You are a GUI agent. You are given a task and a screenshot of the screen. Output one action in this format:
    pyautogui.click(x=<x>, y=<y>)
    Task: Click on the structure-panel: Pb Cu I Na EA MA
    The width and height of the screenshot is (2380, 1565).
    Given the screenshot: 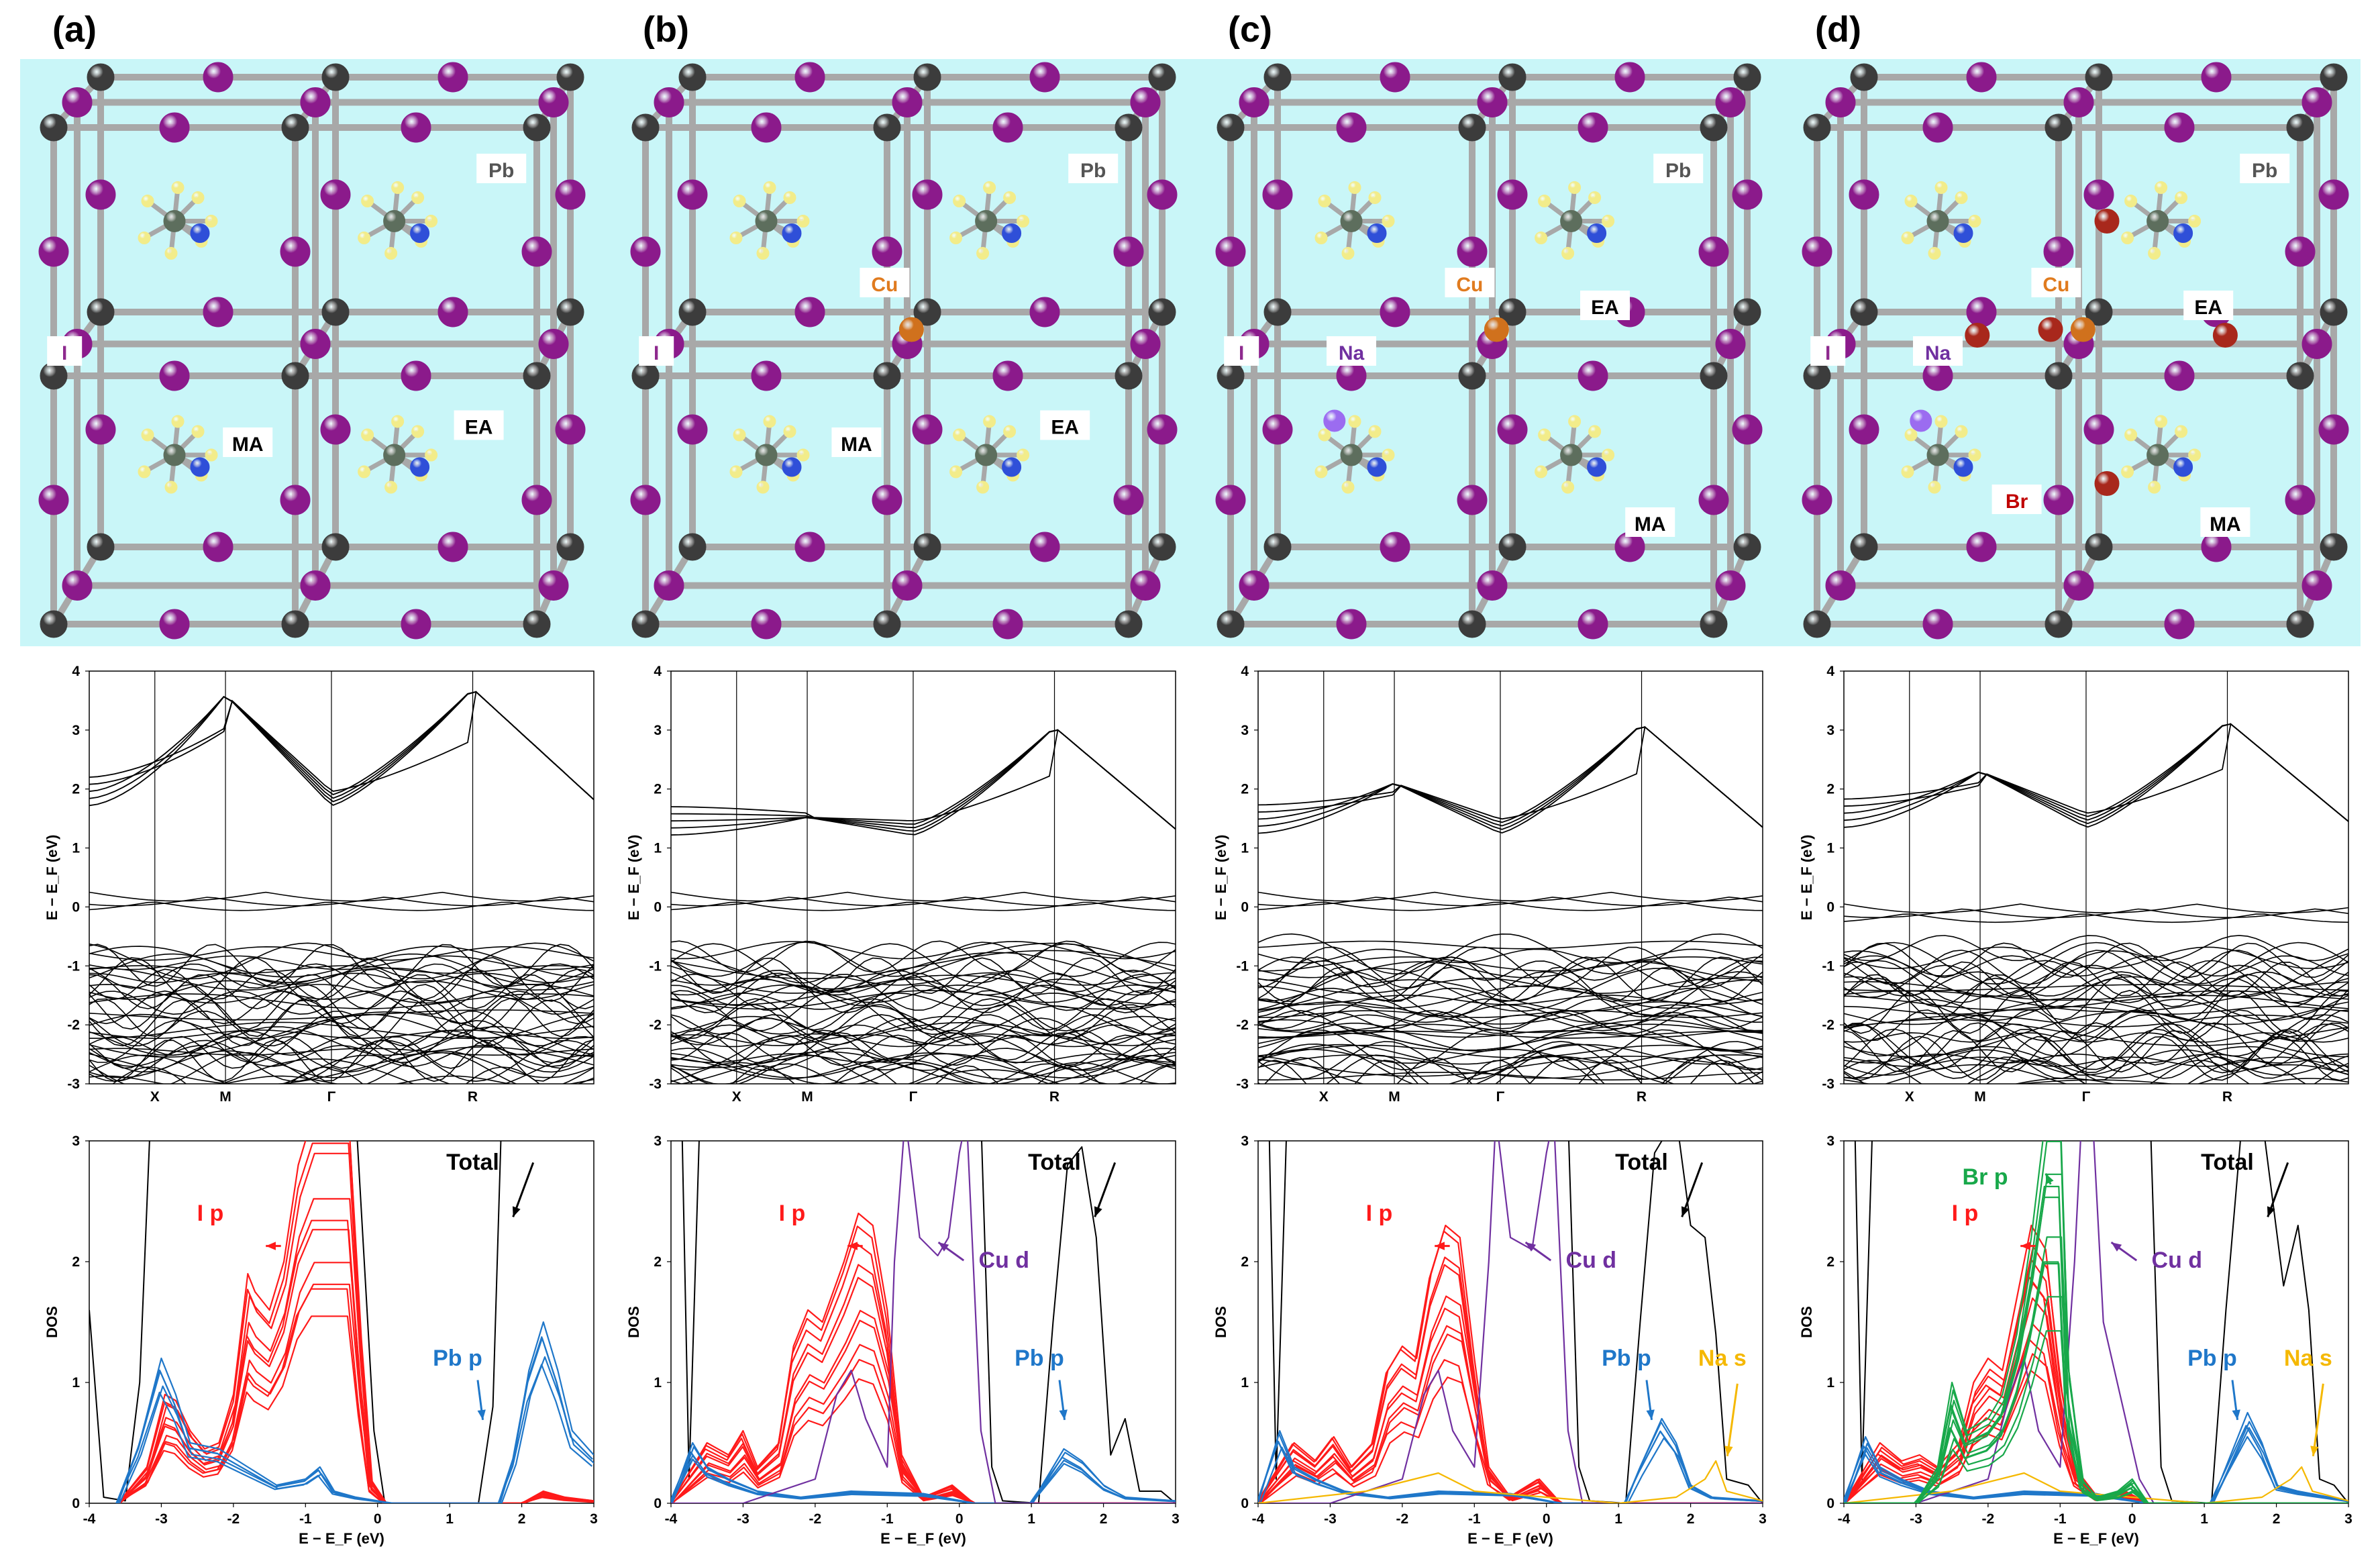 What is the action you would take?
    pyautogui.click(x=1489, y=351)
    